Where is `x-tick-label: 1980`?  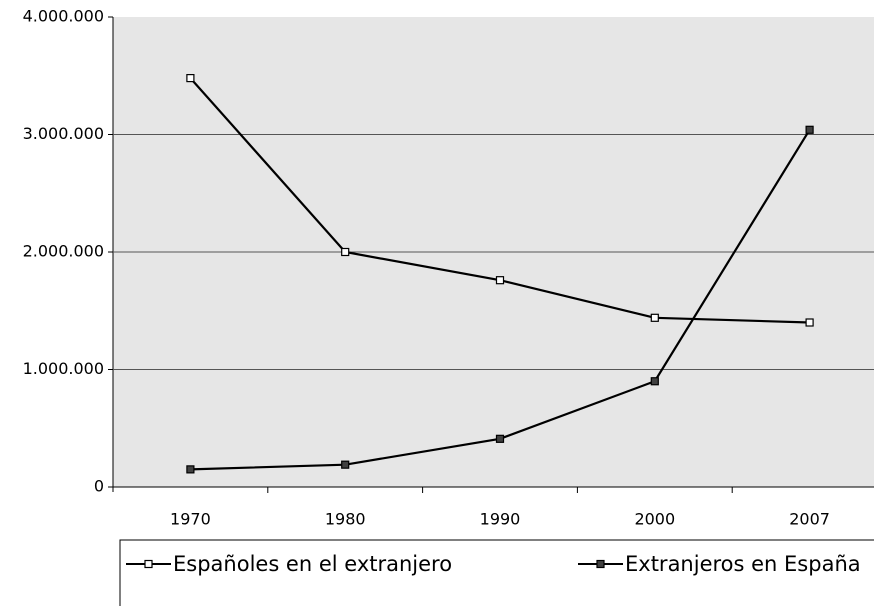 x-tick-label: 1980 is located at coordinates (345, 519).